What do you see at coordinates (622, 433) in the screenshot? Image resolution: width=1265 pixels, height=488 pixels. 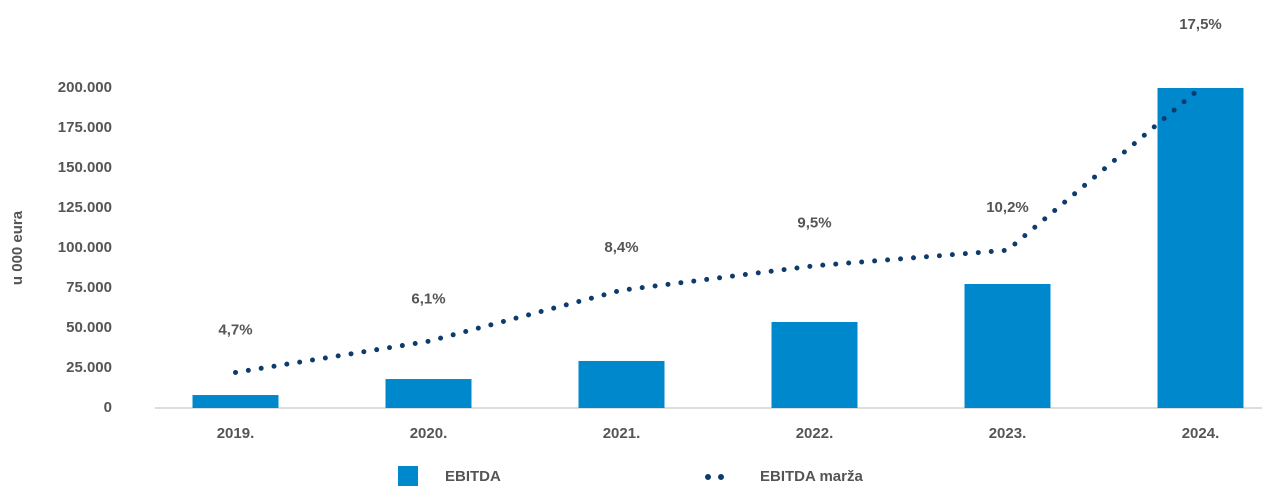 I see `x-tick-label: 2021.` at bounding box center [622, 433].